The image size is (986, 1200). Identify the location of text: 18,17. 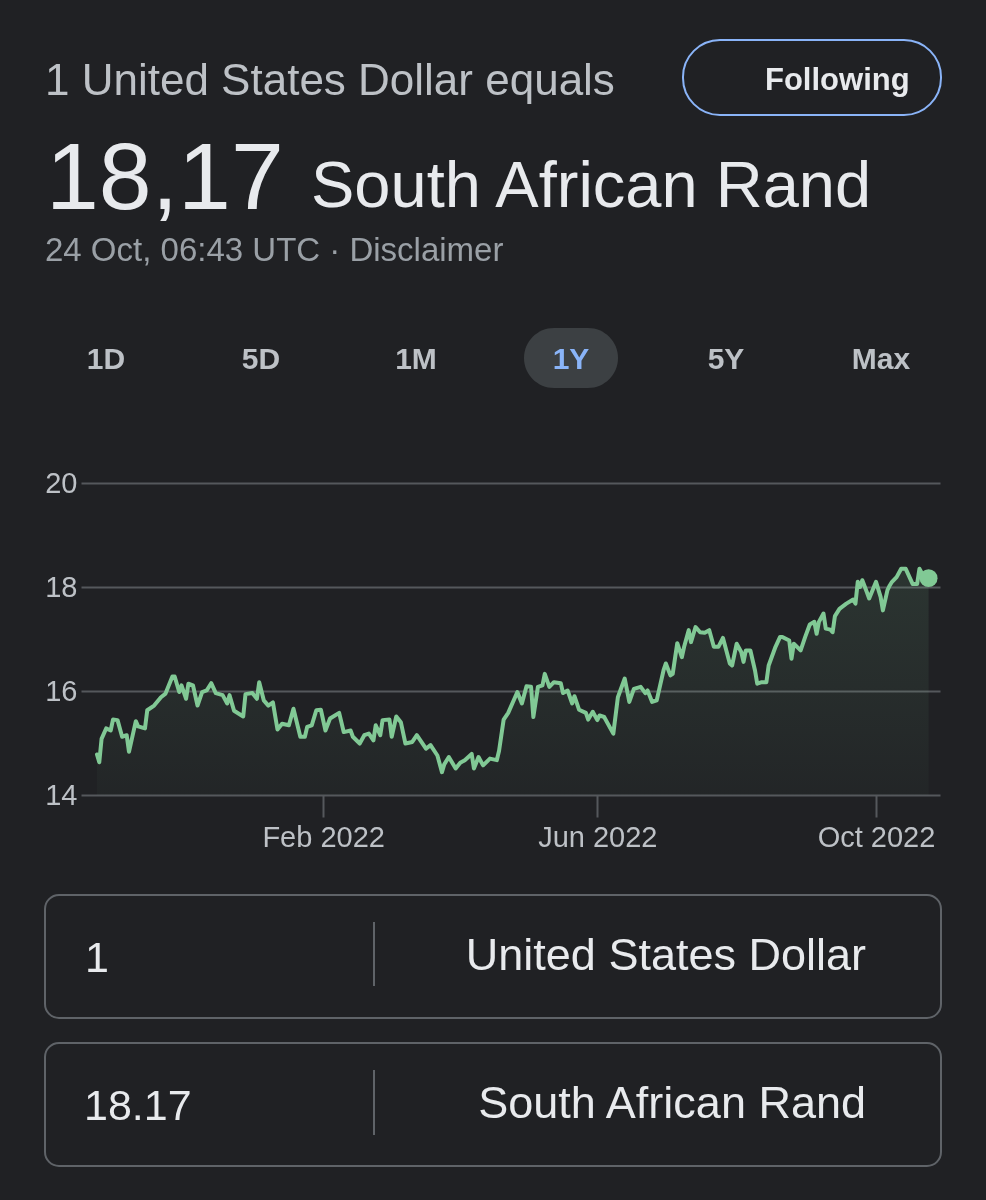
(165, 176).